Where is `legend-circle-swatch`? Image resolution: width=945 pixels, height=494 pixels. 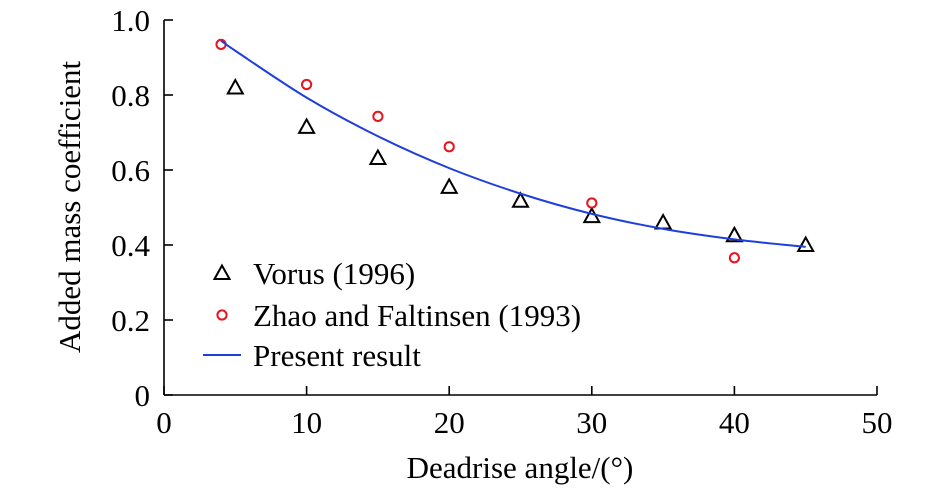
legend-circle-swatch is located at coordinates (222, 315).